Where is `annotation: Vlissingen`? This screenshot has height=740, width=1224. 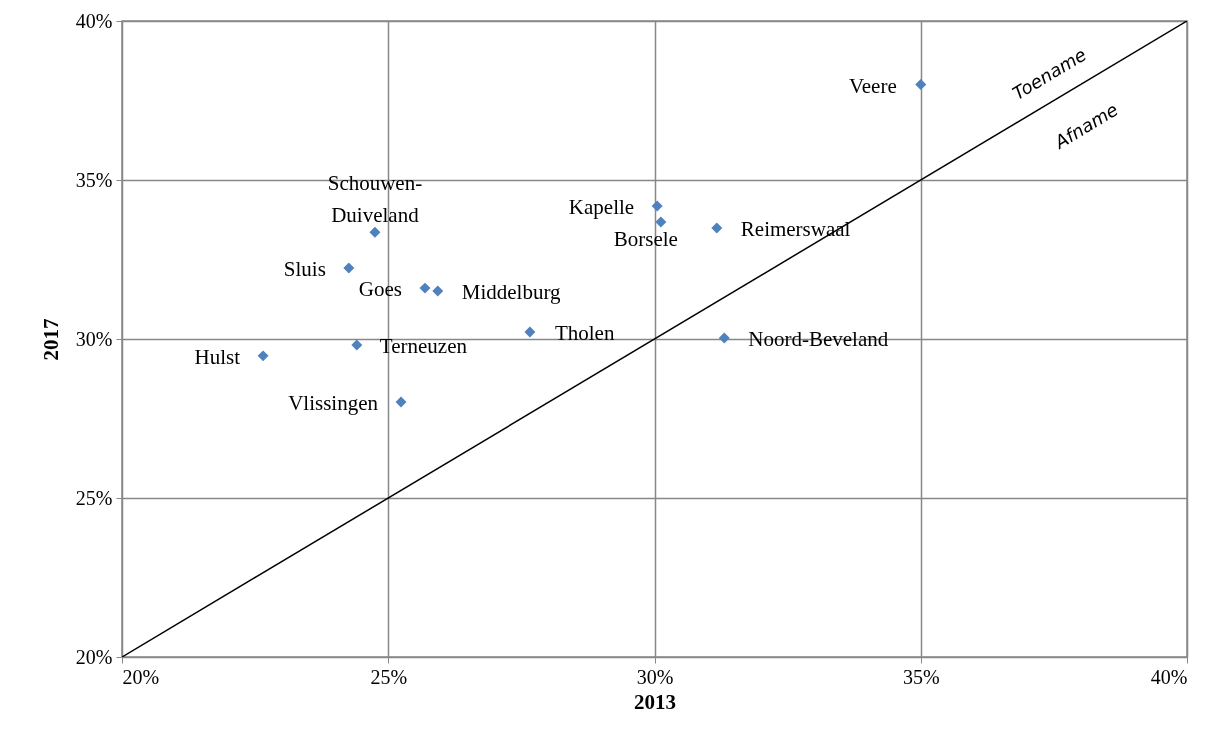
annotation: Vlissingen is located at coordinates (333, 402).